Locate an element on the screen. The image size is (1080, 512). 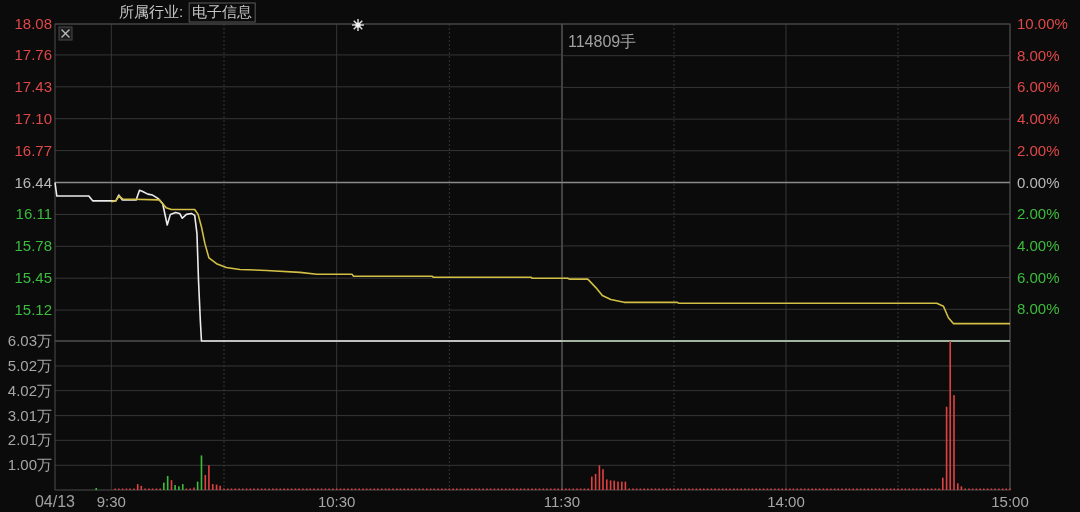
y-tick-label: 16.11 is located at coordinates (33, 214).